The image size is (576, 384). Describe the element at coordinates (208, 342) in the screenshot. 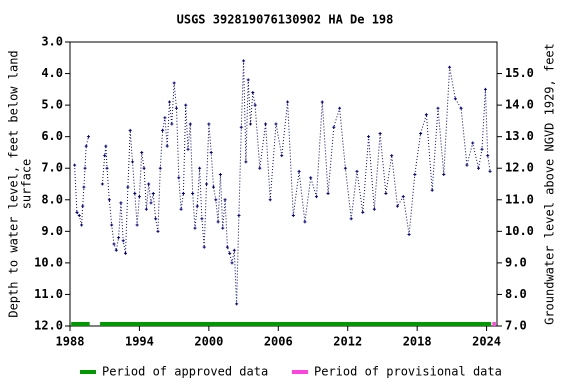

I see `x-tick-label: 2000` at that location.